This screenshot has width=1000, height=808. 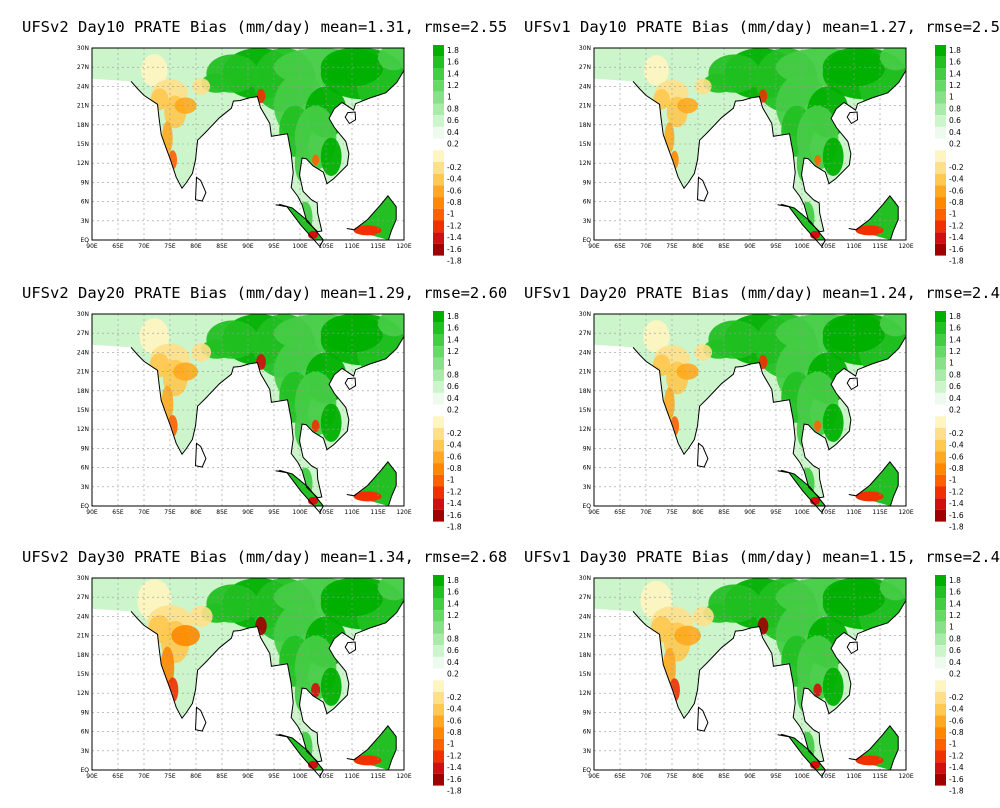 I want to click on arabian-sea, so click(x=139, y=426).